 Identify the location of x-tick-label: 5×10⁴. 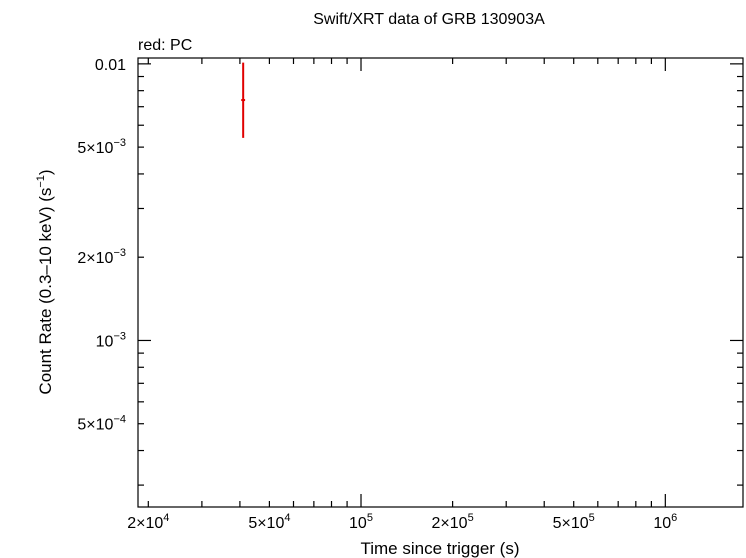
(269, 522).